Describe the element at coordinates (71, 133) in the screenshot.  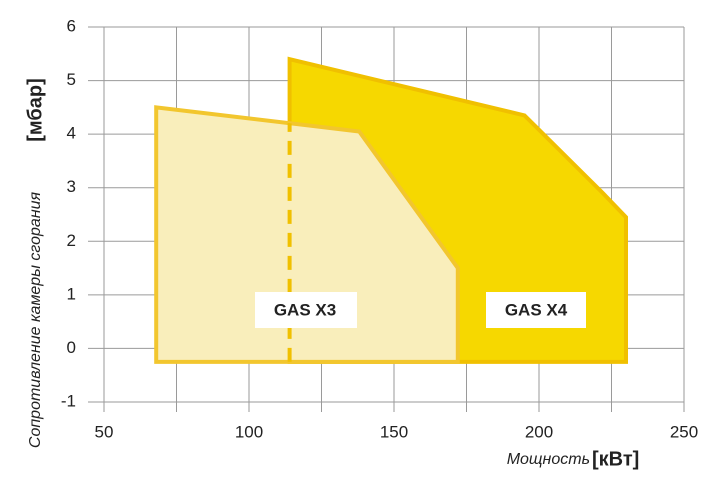
I see `y-tick-label: 4` at that location.